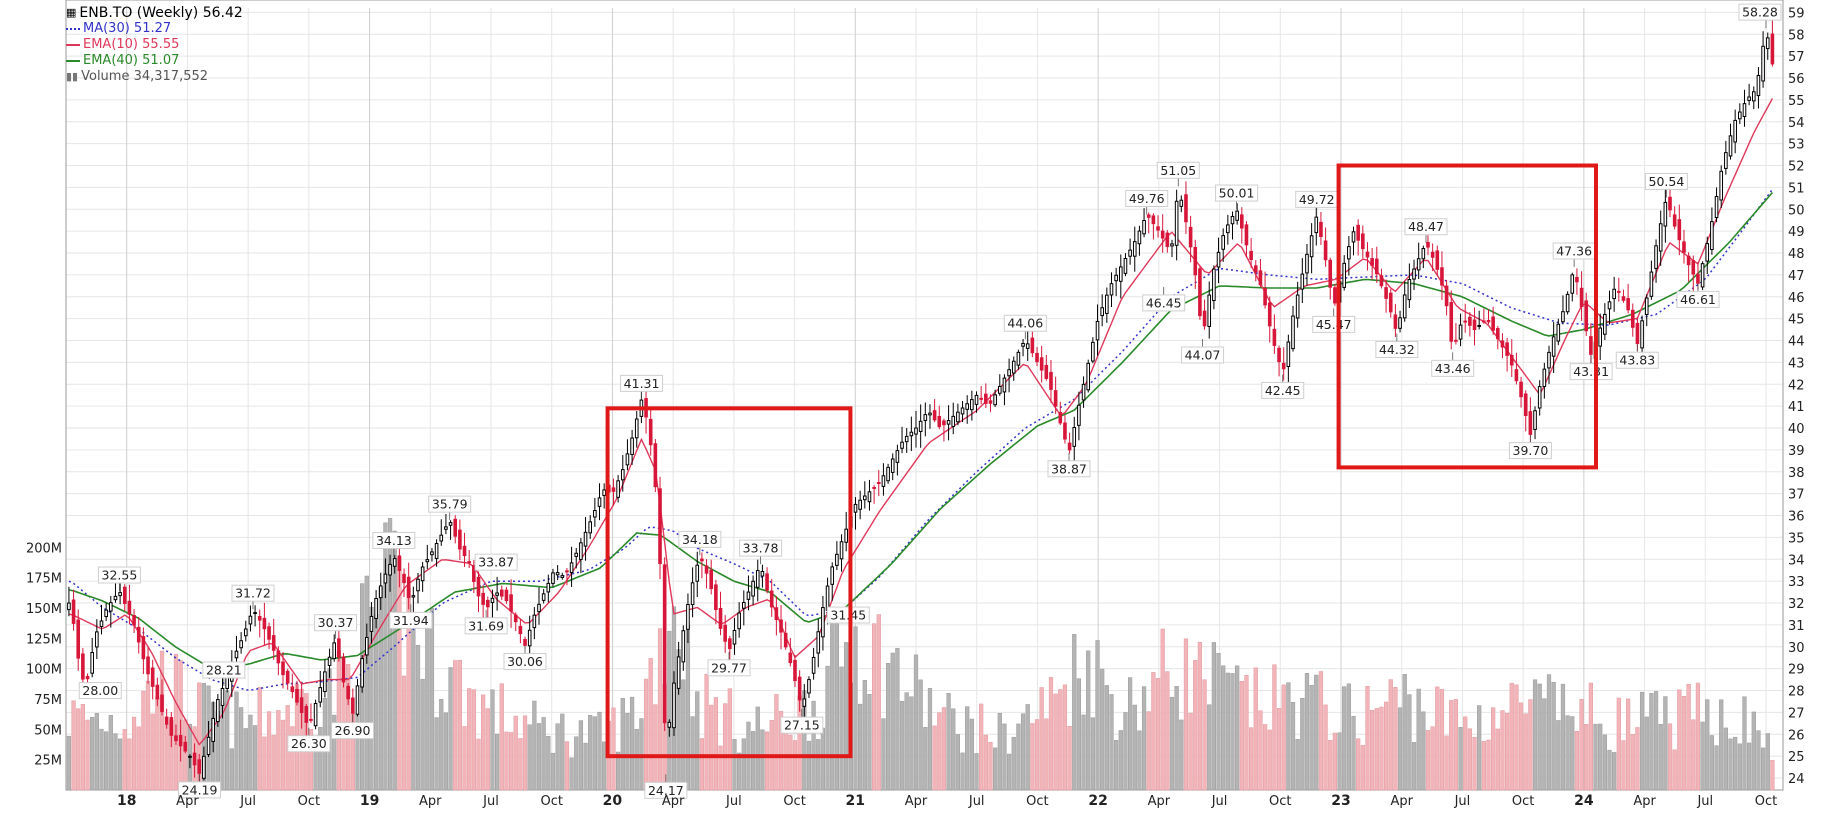 The width and height of the screenshot is (1831, 817). I want to click on annotation-label: 33.87, so click(496, 562).